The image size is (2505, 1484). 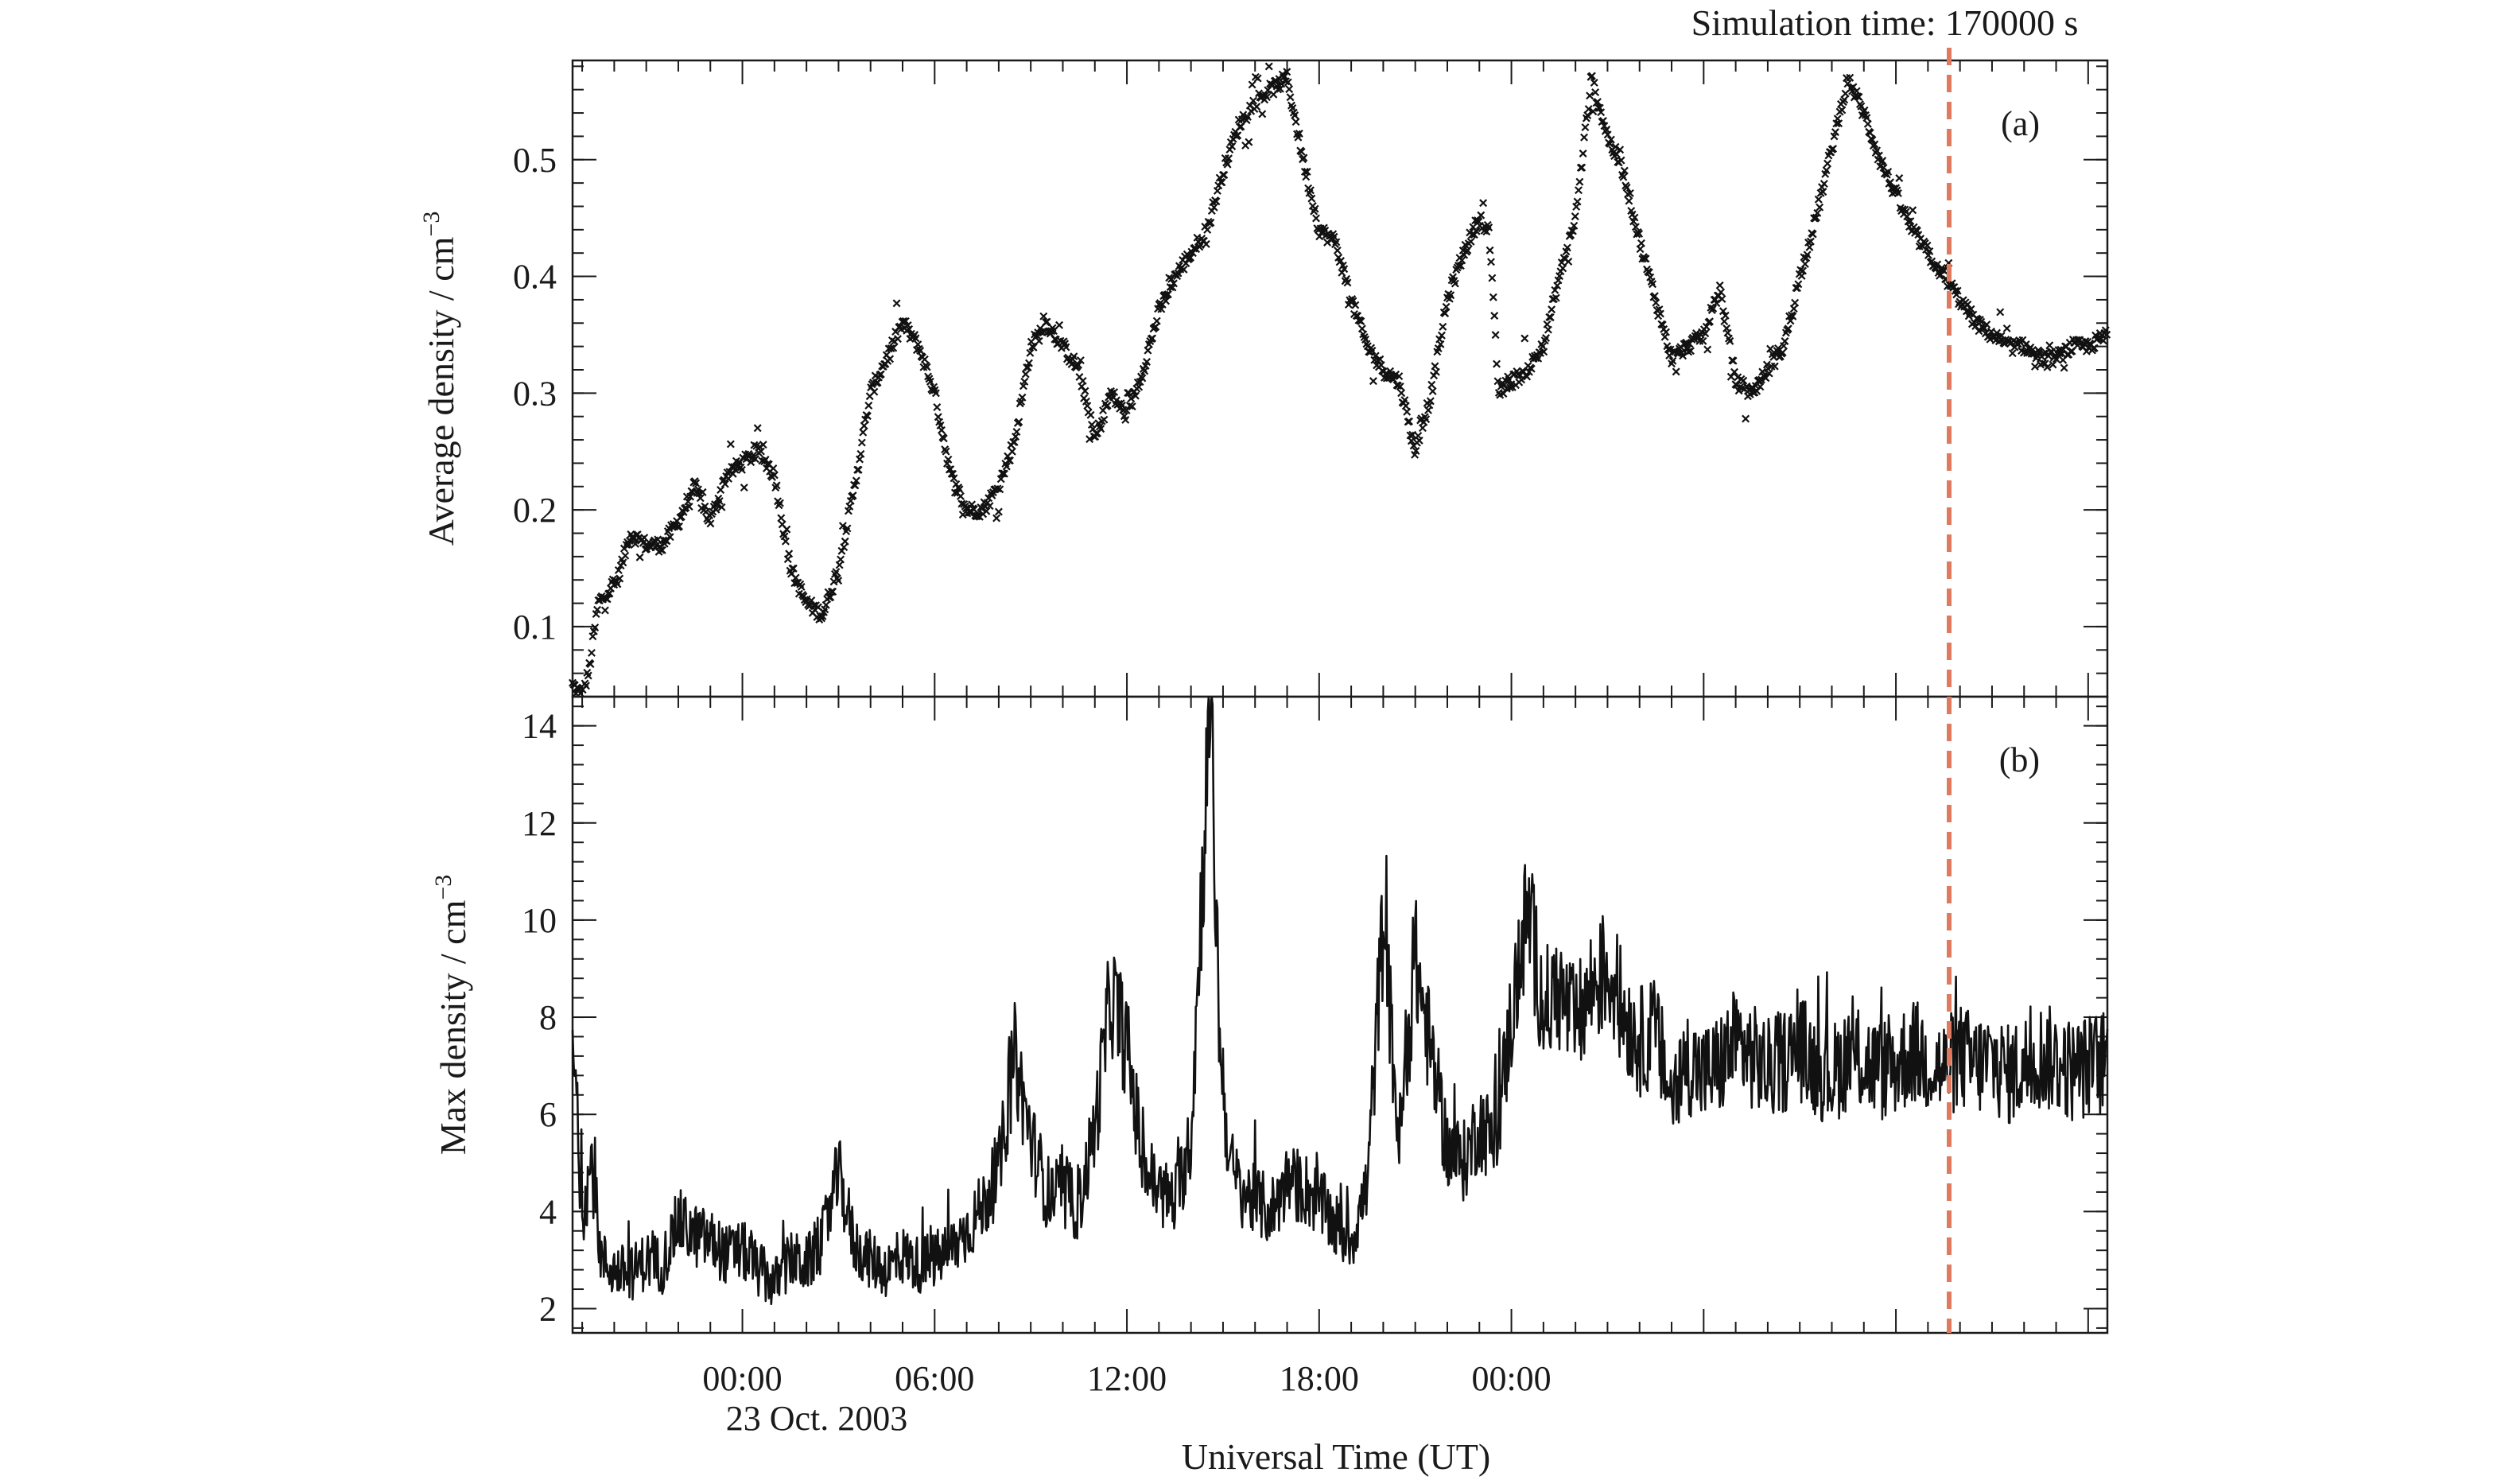 I want to click on y-tick-label: 10, so click(x=539, y=920).